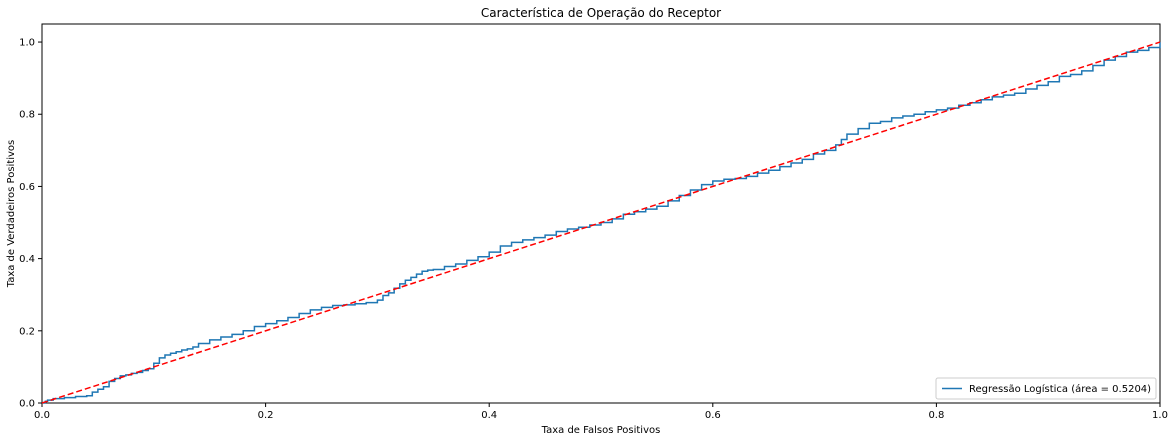 The height and width of the screenshot is (441, 1175). Describe the element at coordinates (1060, 389) in the screenshot. I see `legend-label: Regressão Logística (área = 0.5204)` at that location.